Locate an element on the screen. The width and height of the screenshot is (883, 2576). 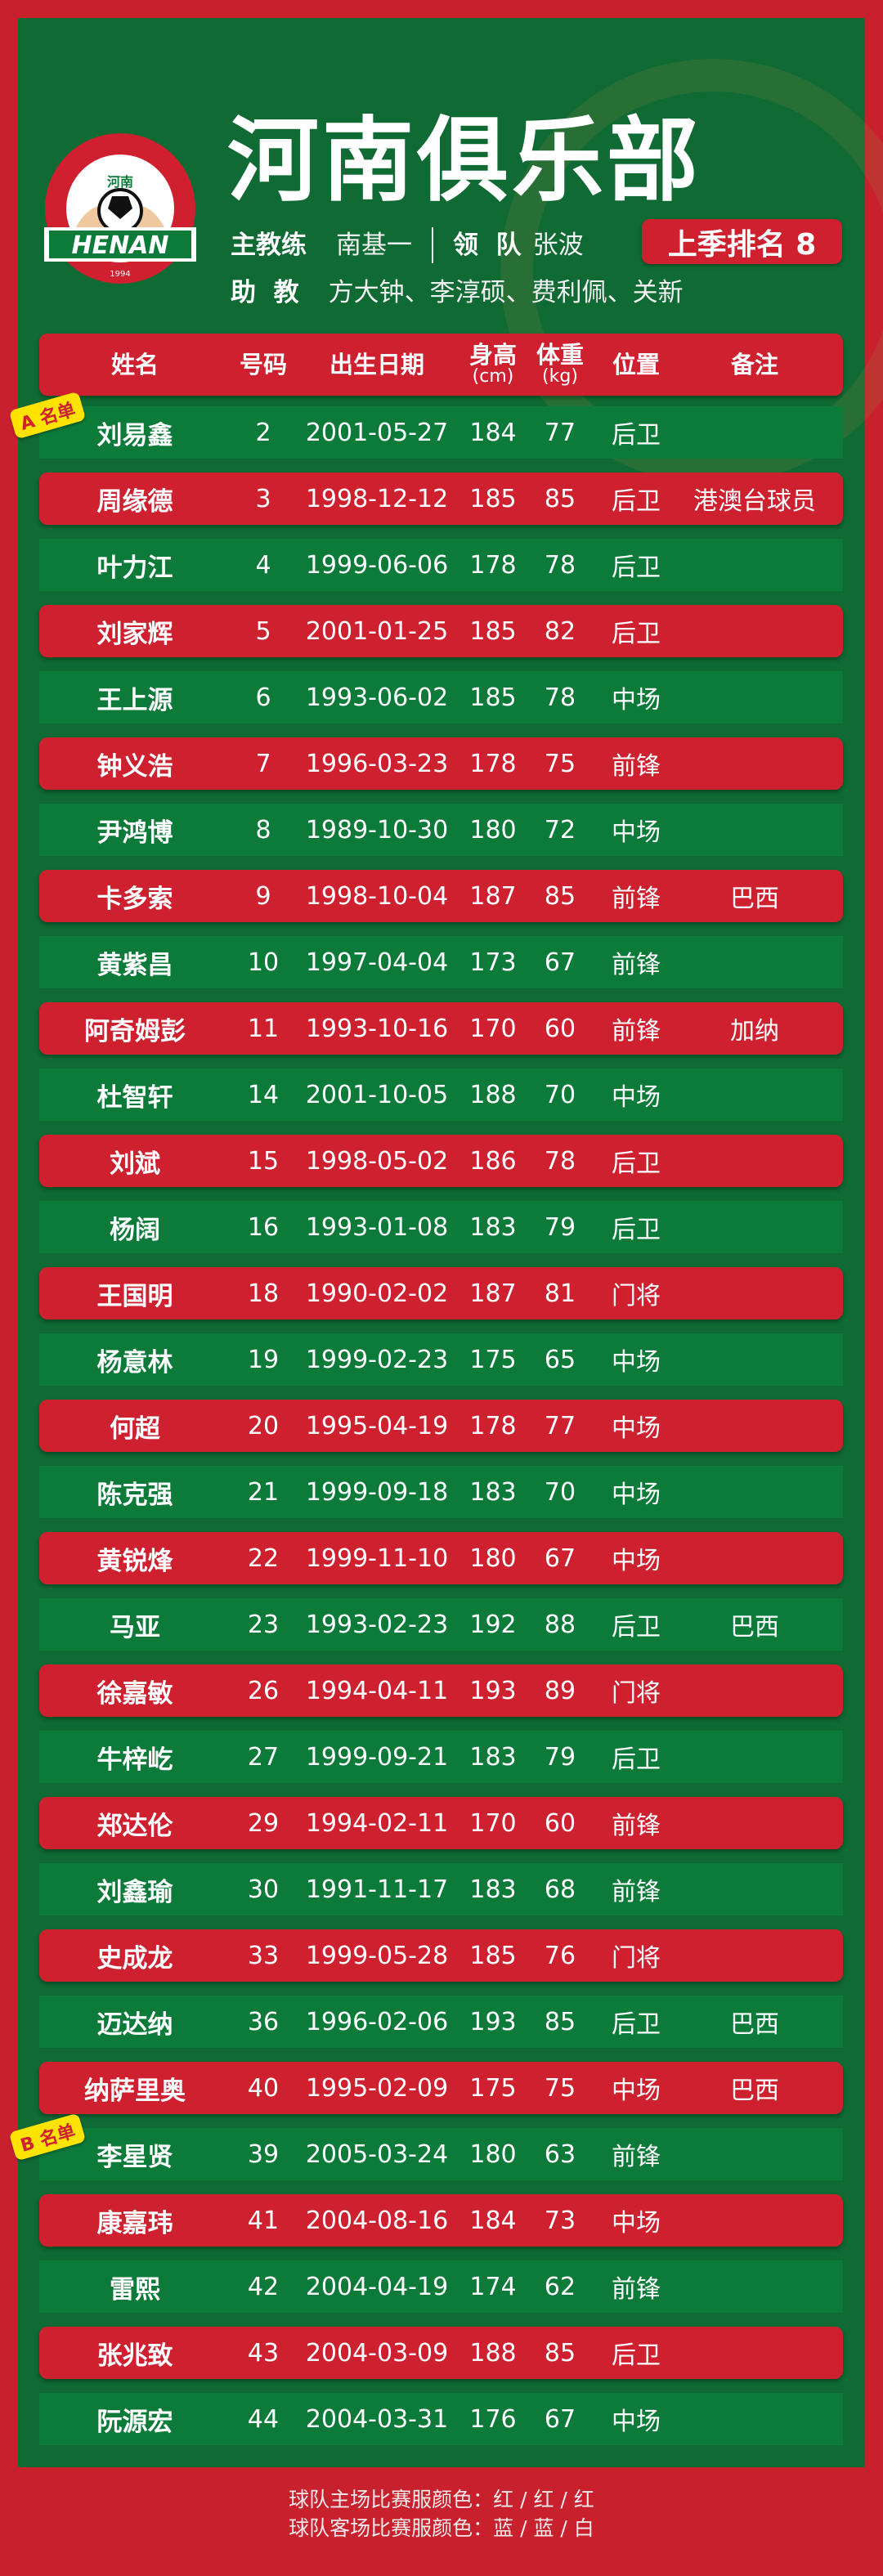
table-row: 卡多索 9 1998-10-04 187 85 前锋 巴西 is located at coordinates (441, 896).